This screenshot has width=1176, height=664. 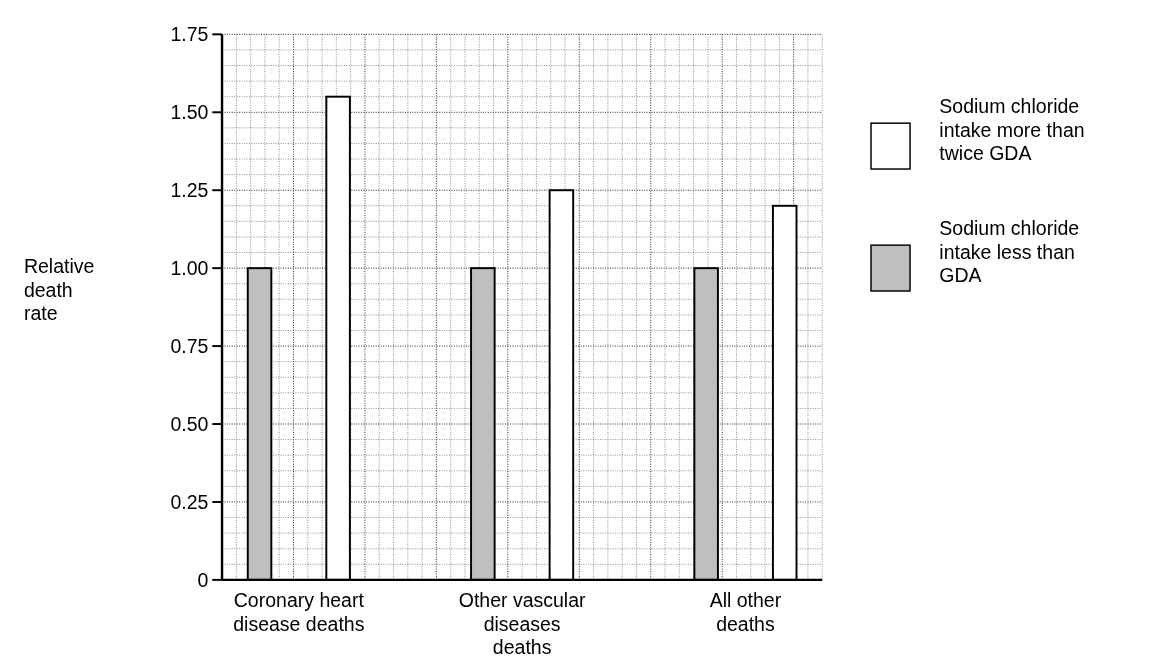 I want to click on y-tick-label: 1.75, so click(x=189, y=34).